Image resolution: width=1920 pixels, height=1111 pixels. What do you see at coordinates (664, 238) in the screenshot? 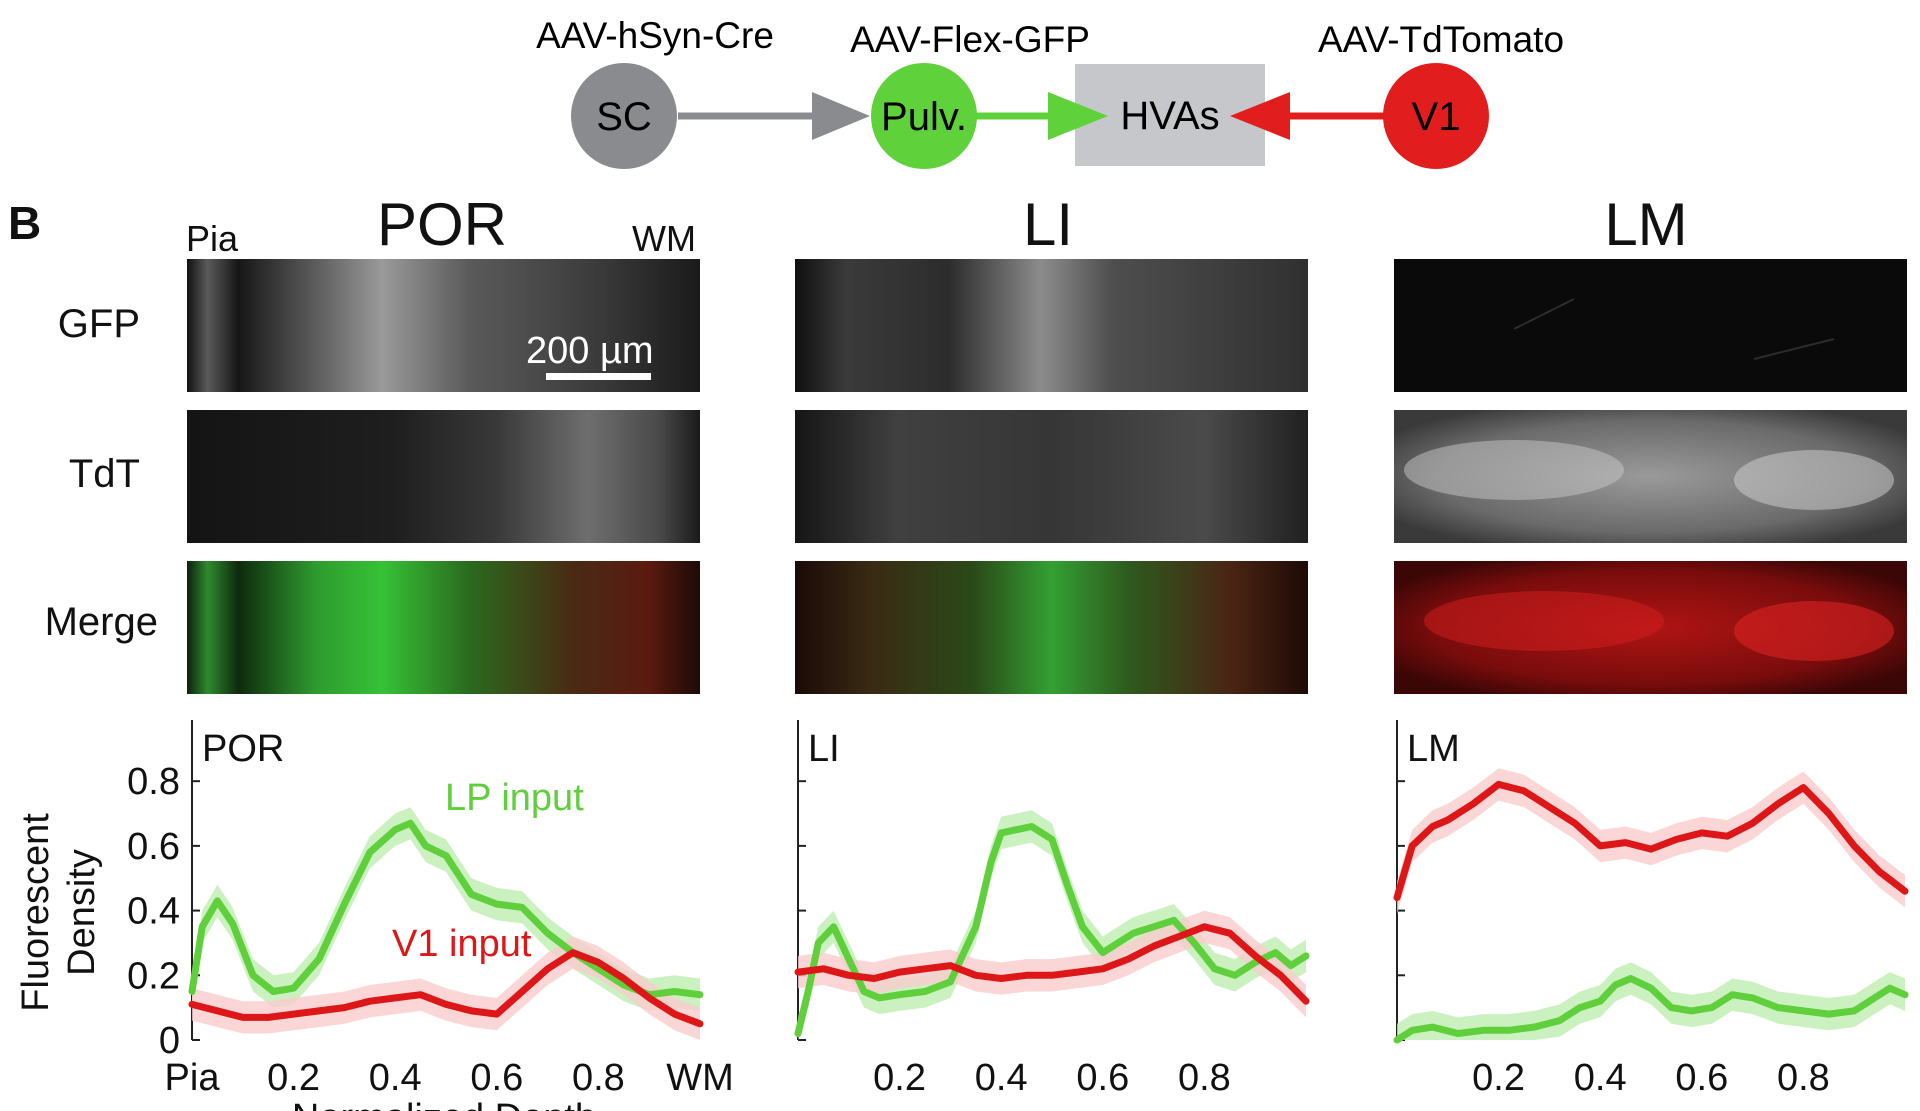
I see `wm-label: WM` at bounding box center [664, 238].